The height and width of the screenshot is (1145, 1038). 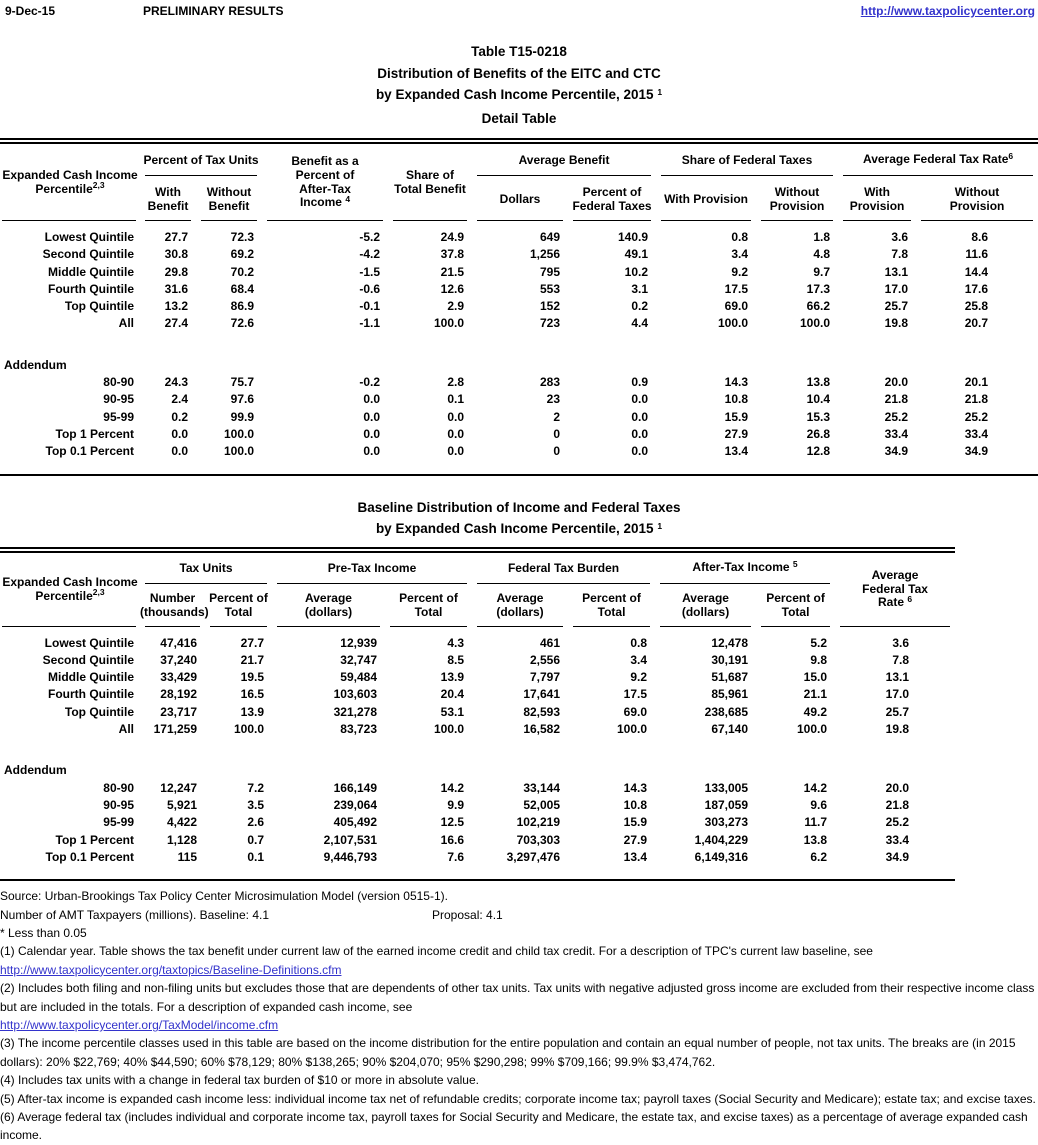 I want to click on table-cell: 3.1, so click(x=640, y=288).